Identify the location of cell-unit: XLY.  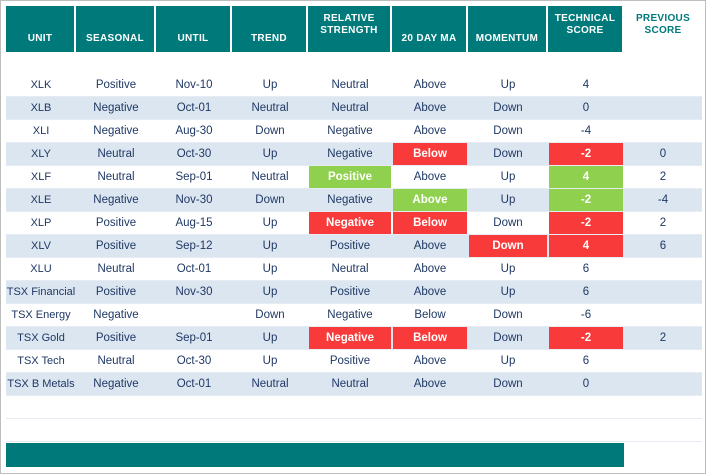
(41, 154).